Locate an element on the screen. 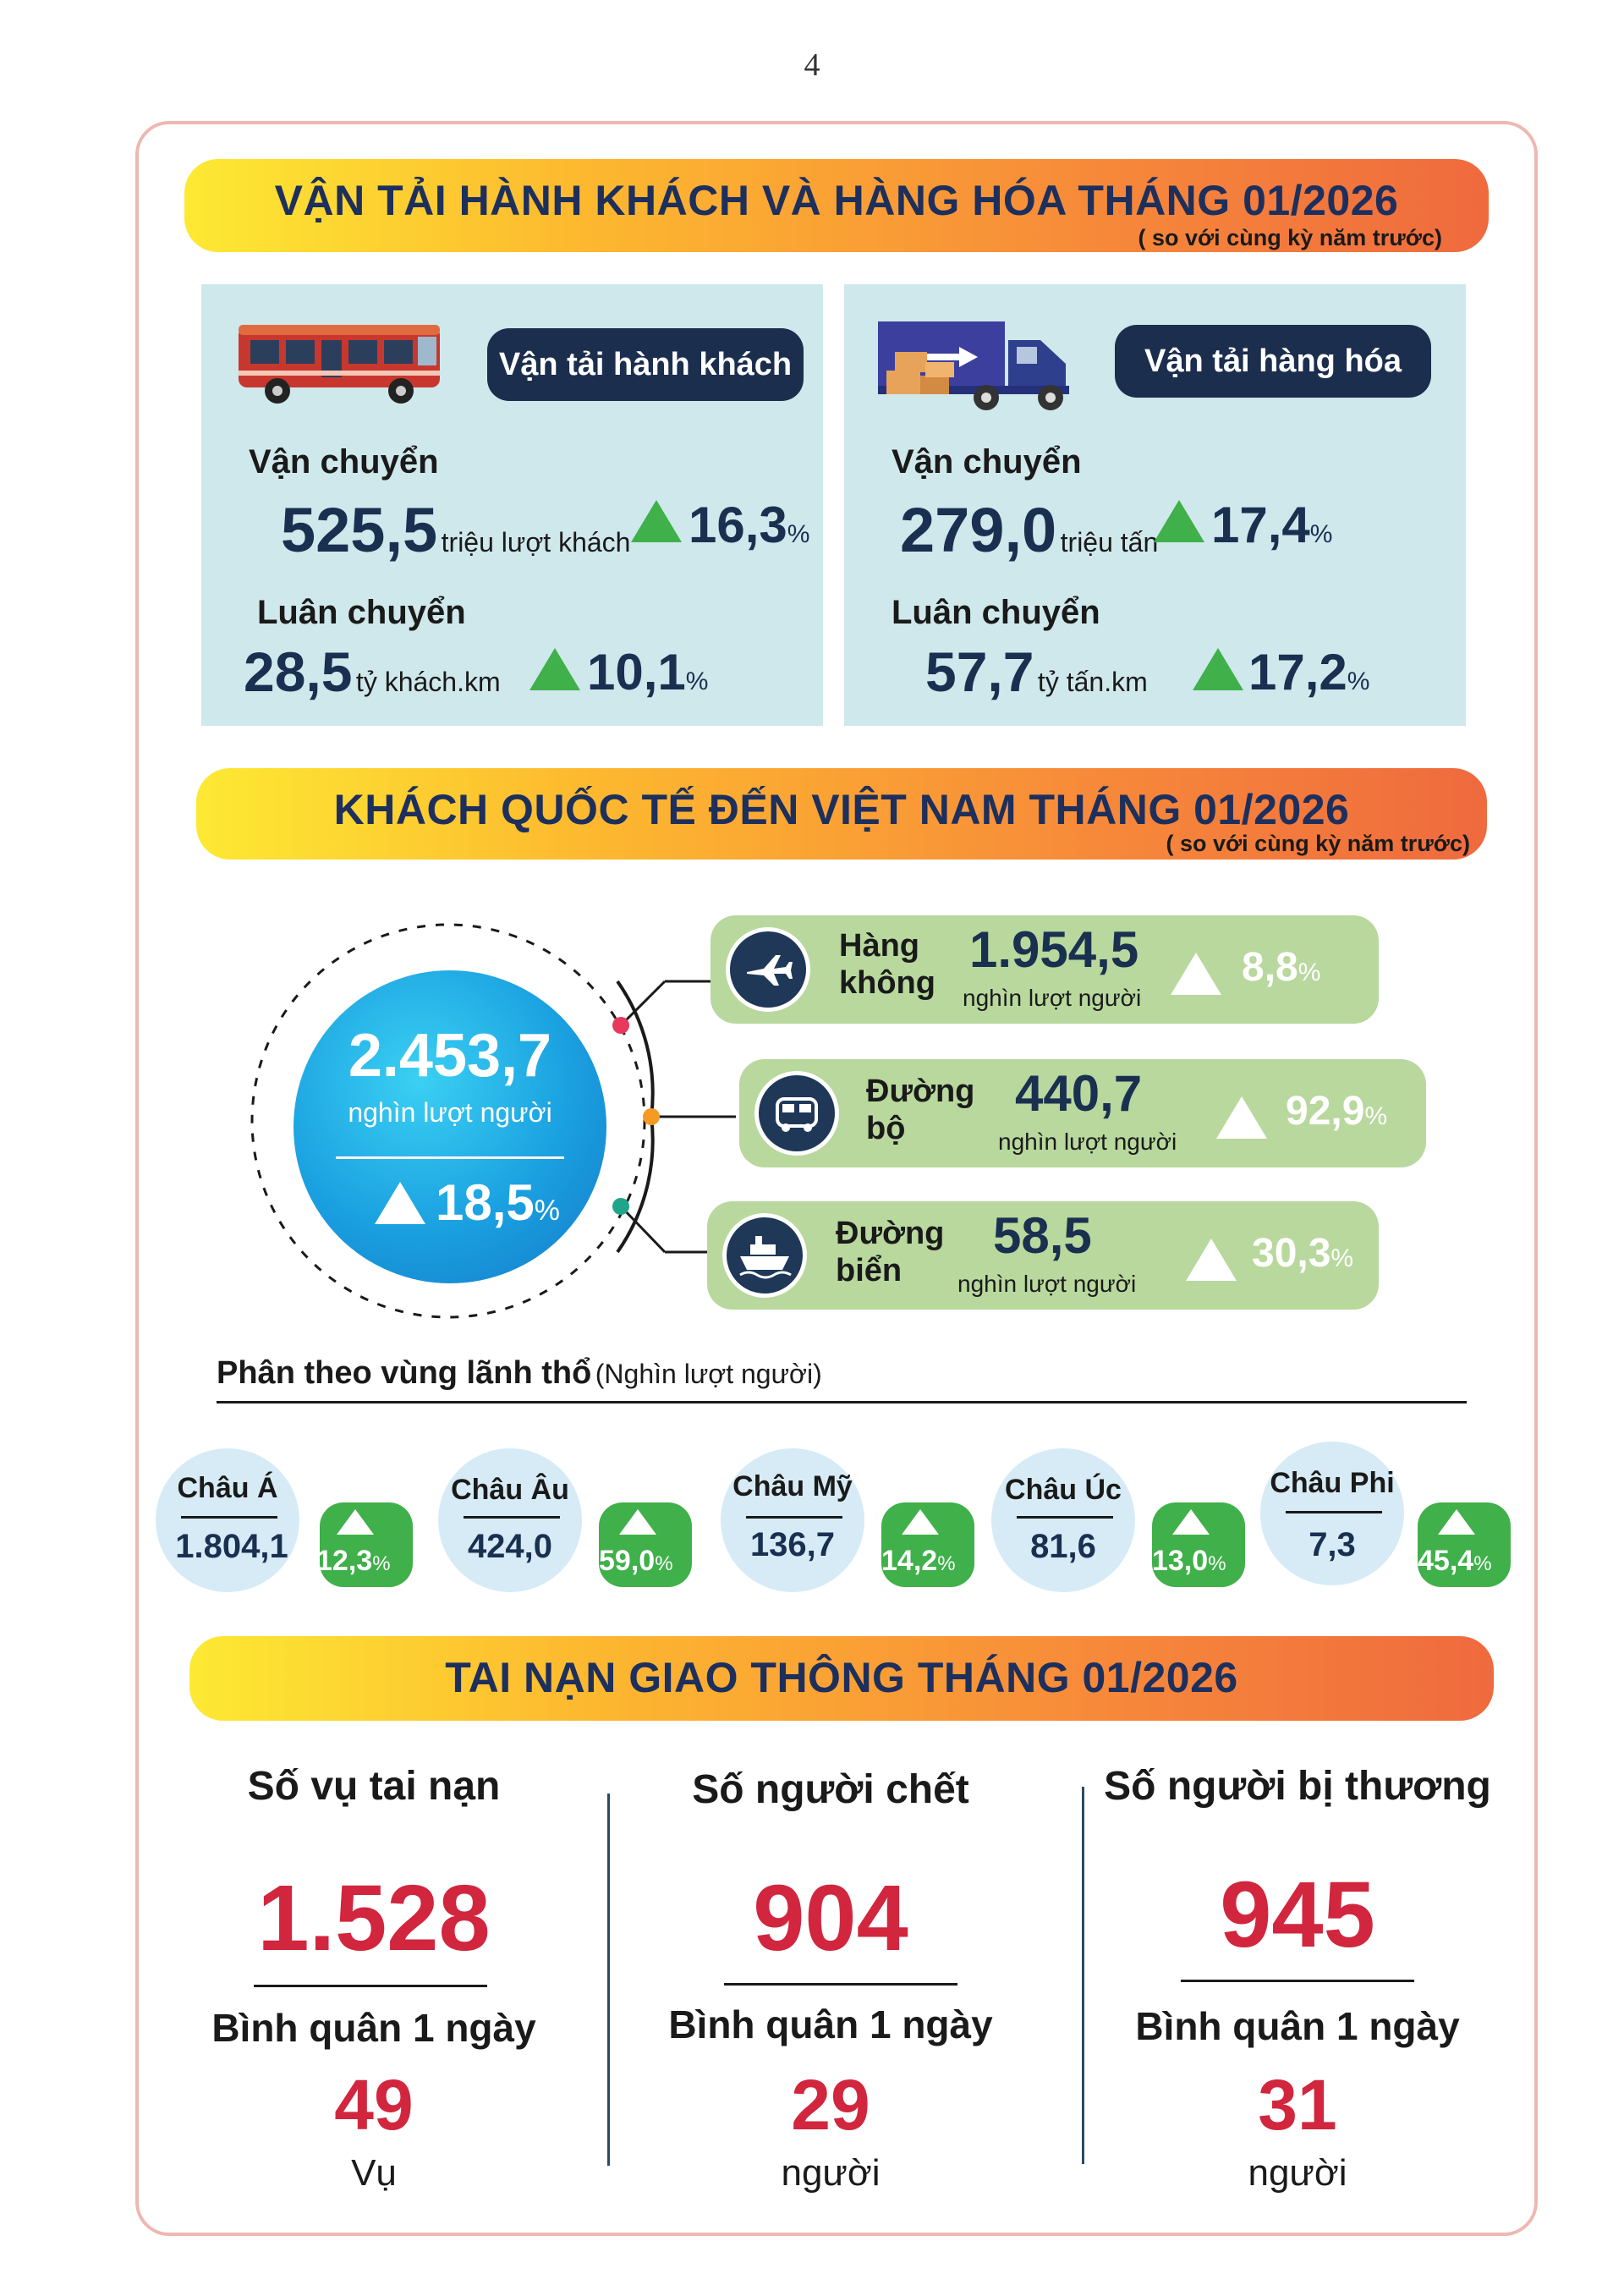 The image size is (1624, 2296). passenger-rotation-label: Luân chuyển is located at coordinates (361, 612).